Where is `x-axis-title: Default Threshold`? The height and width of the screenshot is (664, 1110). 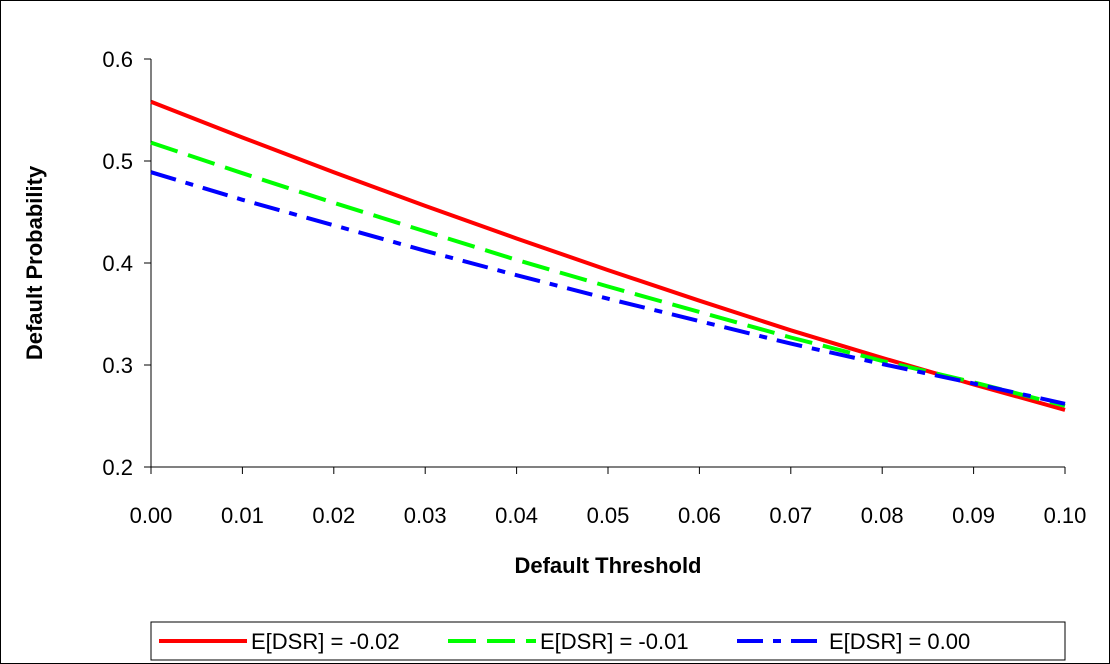
x-axis-title: Default Threshold is located at coordinates (607, 565).